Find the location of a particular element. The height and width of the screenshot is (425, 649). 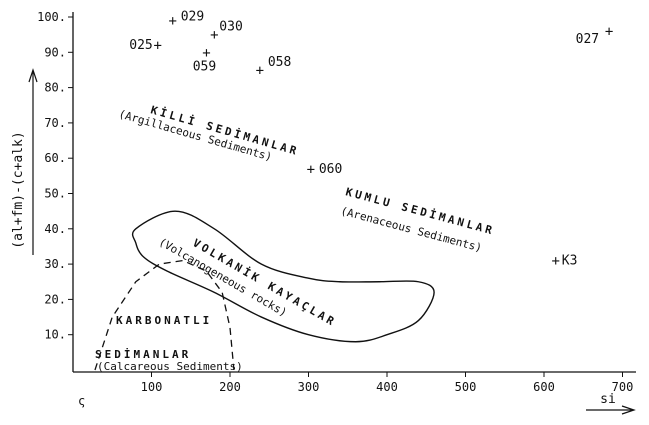

point-label: 025 is located at coordinates (140, 45).